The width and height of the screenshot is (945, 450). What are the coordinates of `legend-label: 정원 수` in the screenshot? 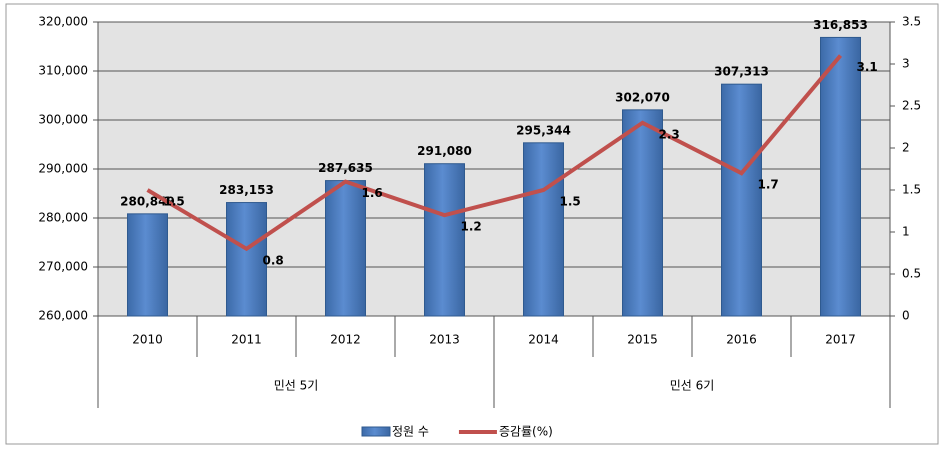 It's located at (410, 432).